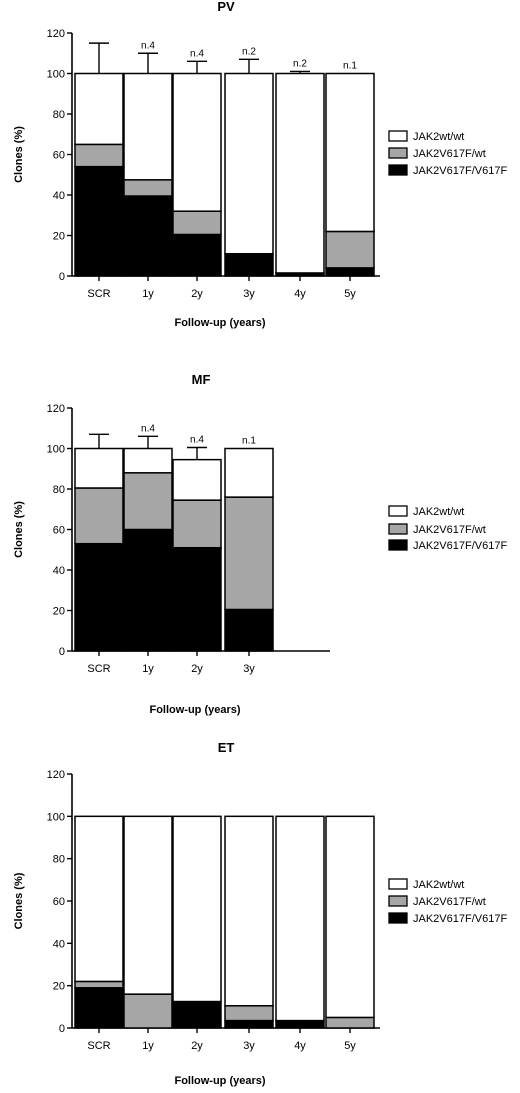 The height and width of the screenshot is (1093, 520). What do you see at coordinates (98, 669) in the screenshot?
I see `x-tick-label: SCR` at bounding box center [98, 669].